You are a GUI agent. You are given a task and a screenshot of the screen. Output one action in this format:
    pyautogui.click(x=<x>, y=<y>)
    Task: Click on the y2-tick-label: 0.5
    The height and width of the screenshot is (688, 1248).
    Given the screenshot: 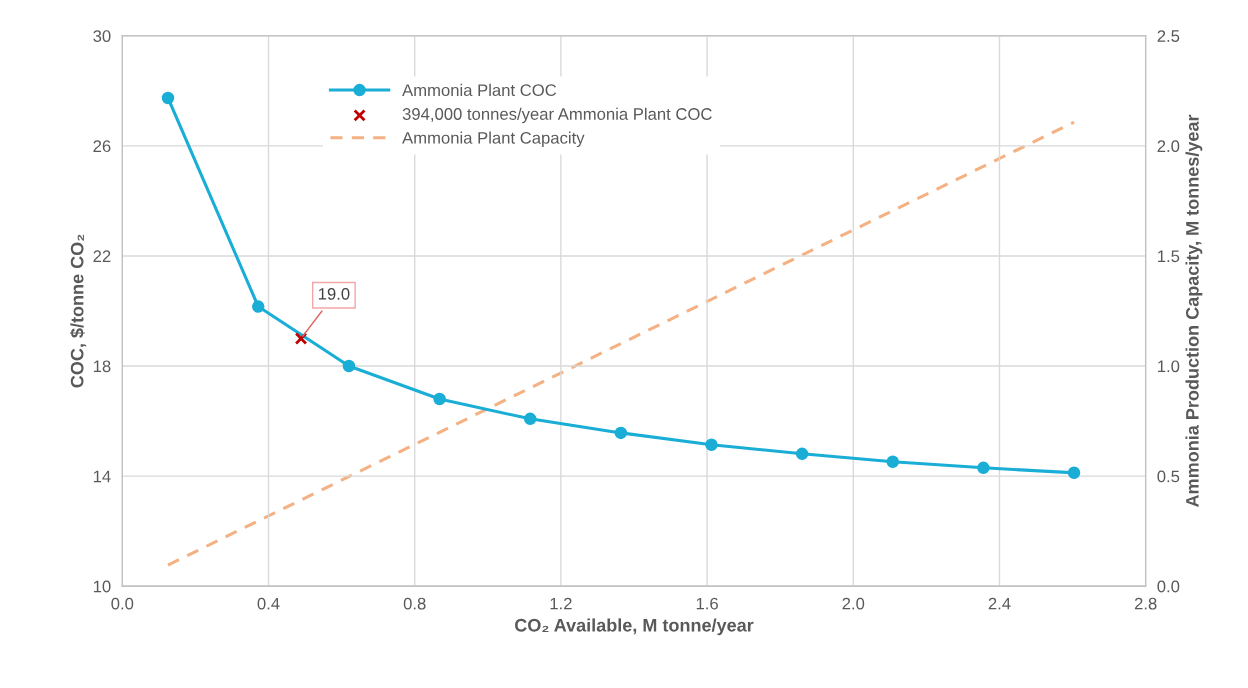 What is the action you would take?
    pyautogui.click(x=1168, y=476)
    